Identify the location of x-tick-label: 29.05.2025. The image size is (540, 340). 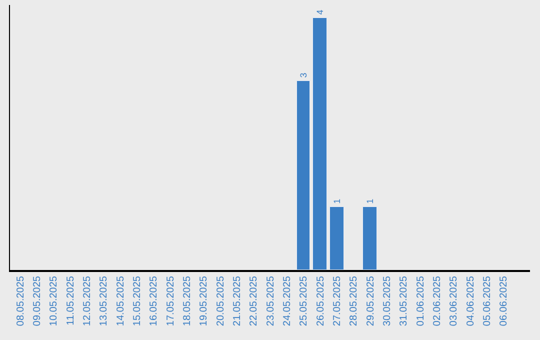
(370, 301).